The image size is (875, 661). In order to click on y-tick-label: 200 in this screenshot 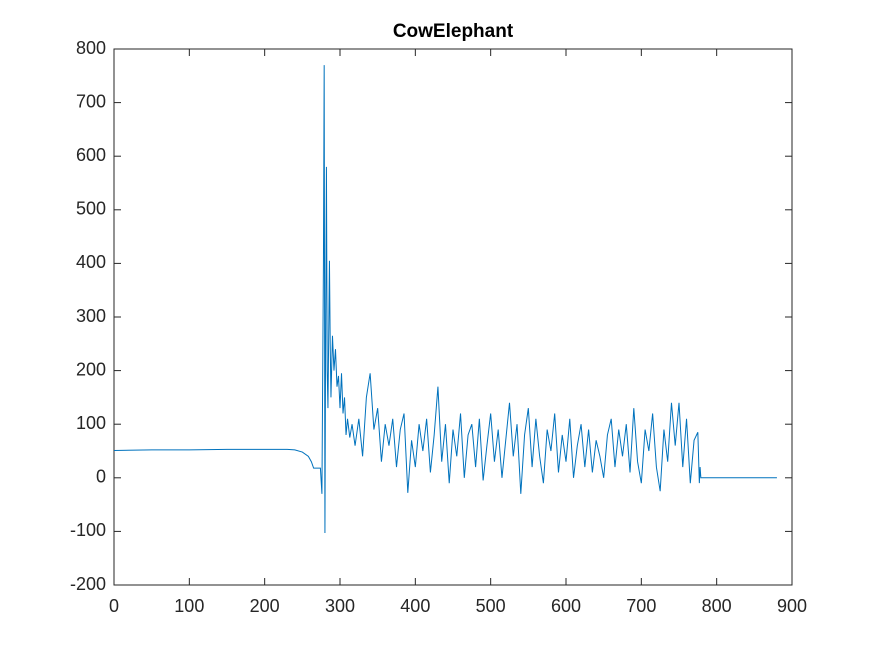, I will do `click(91, 369)`.